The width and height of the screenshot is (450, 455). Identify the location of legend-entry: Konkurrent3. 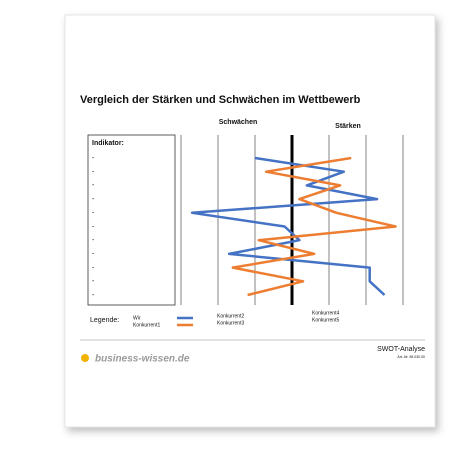
(230, 323).